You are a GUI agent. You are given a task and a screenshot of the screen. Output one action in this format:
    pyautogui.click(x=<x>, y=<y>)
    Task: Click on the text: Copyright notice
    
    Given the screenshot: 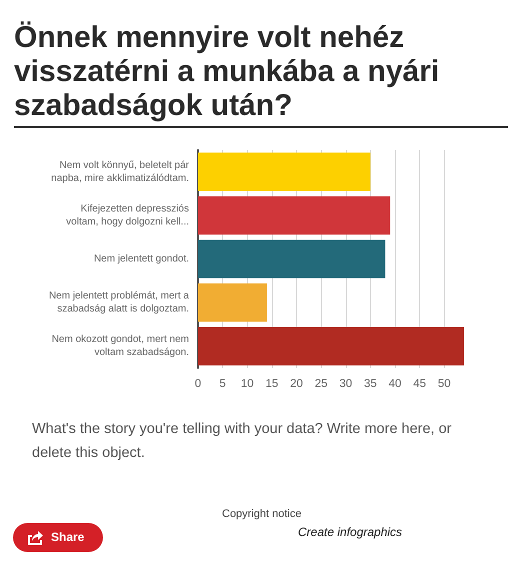 What is the action you would take?
    pyautogui.click(x=262, y=514)
    